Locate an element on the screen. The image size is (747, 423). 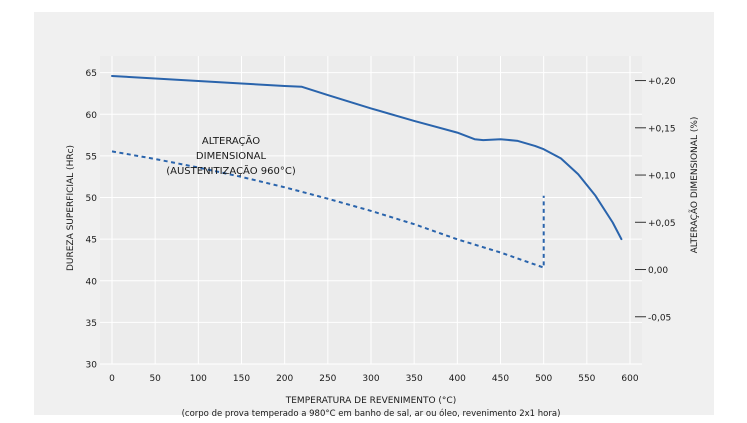
x-tick-label: 300 is located at coordinates (370, 379).